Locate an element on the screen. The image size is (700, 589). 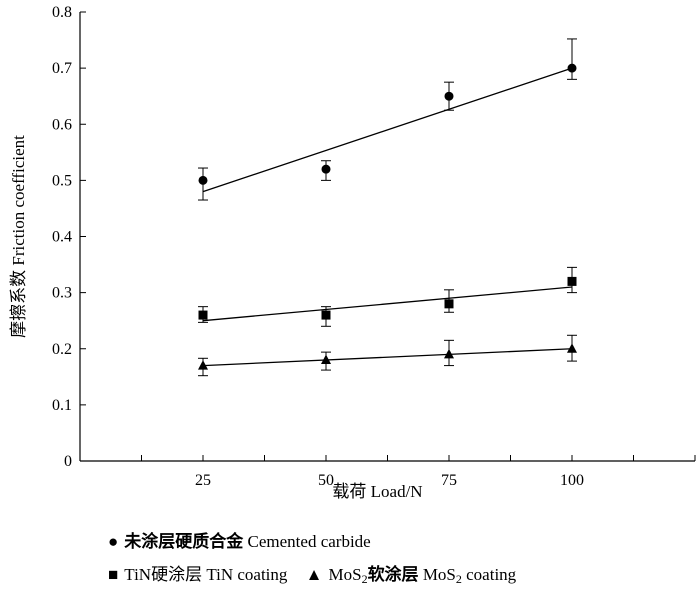
legend-triangle-marker: ▲ is located at coordinates (314, 574).